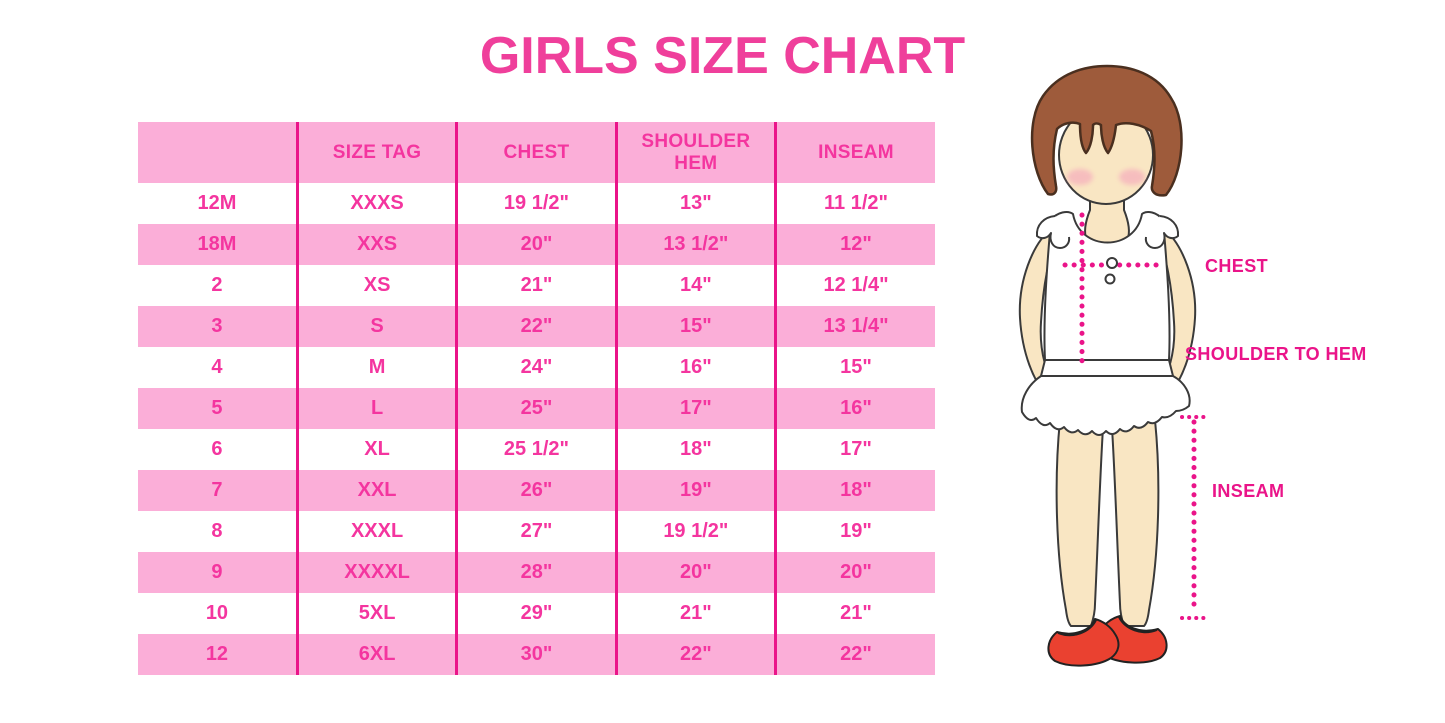  What do you see at coordinates (1083, 642) in the screenshot?
I see `left-shoe` at bounding box center [1083, 642].